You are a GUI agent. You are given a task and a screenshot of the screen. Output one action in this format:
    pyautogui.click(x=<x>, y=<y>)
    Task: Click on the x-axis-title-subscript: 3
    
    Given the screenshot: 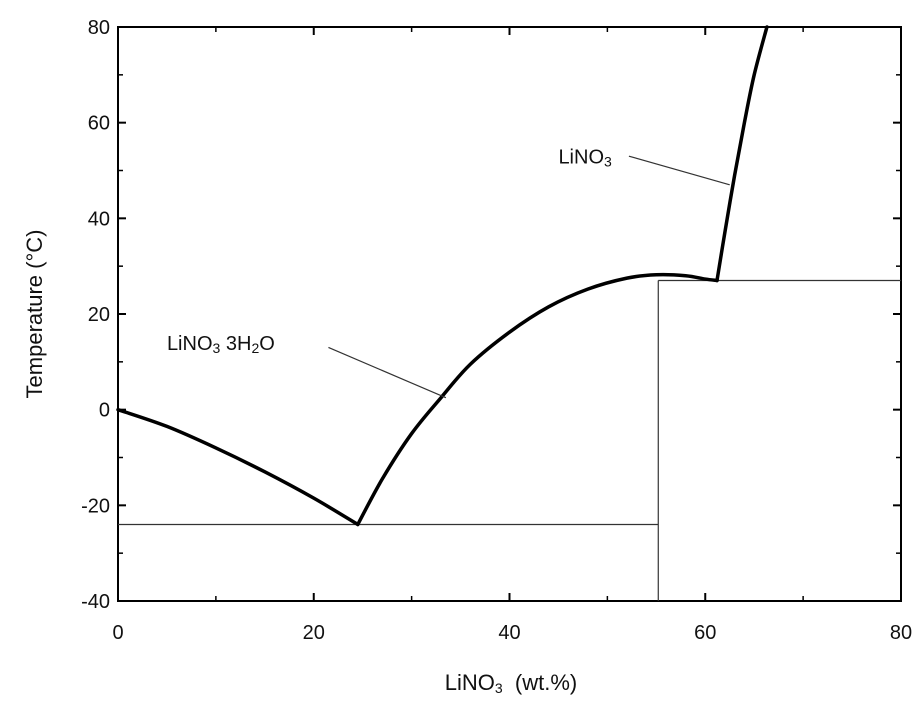 What is the action you would take?
    pyautogui.click(x=499, y=688)
    